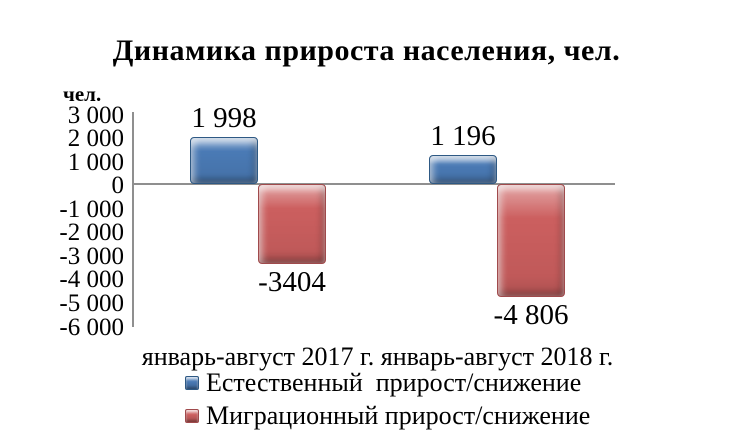 This screenshot has width=733, height=445. What do you see at coordinates (91, 233) in the screenshot?
I see `y-axis-tick-label: -2 000` at bounding box center [91, 233].